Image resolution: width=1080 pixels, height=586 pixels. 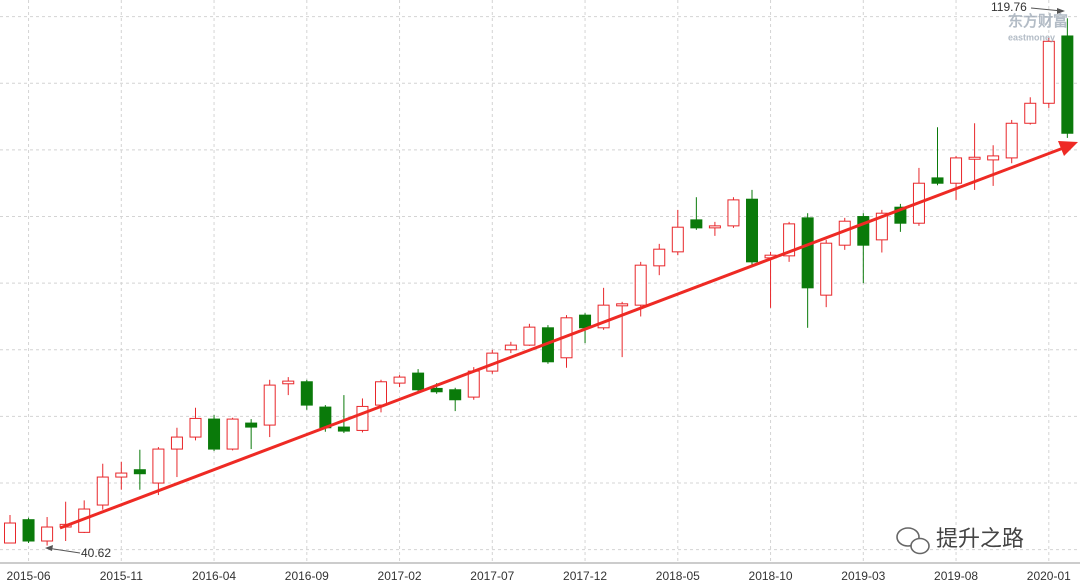 I want to click on x-tick-label: 2015-11, so click(x=121, y=576).